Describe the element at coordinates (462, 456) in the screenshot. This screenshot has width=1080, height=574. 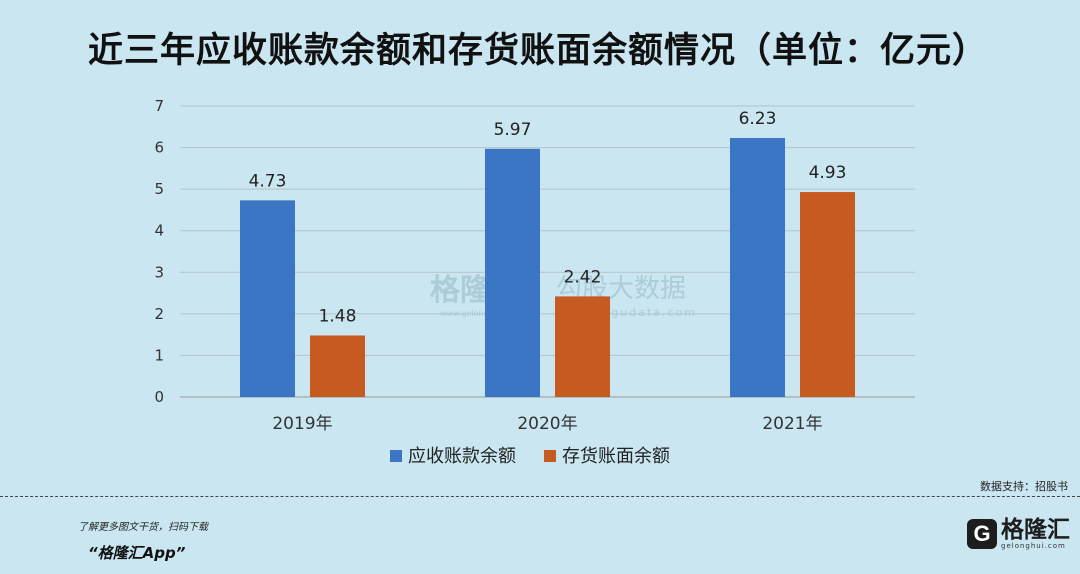
I see `legend-label-0: 应收账款余额` at that location.